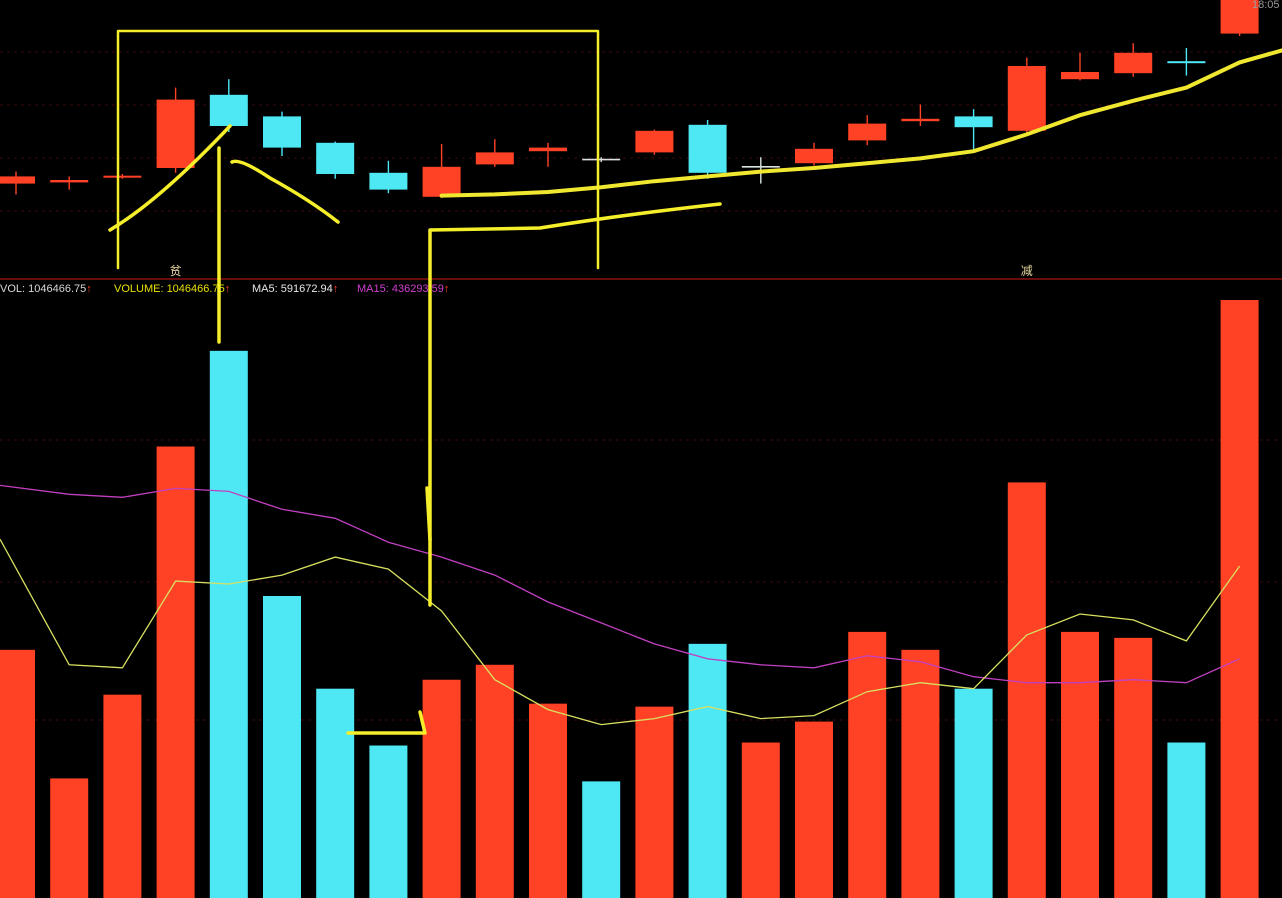 The image size is (1282, 898). Describe the element at coordinates (292, 289) in the screenshot. I see `indicator-ma5: MA5: 591672.94` at that location.